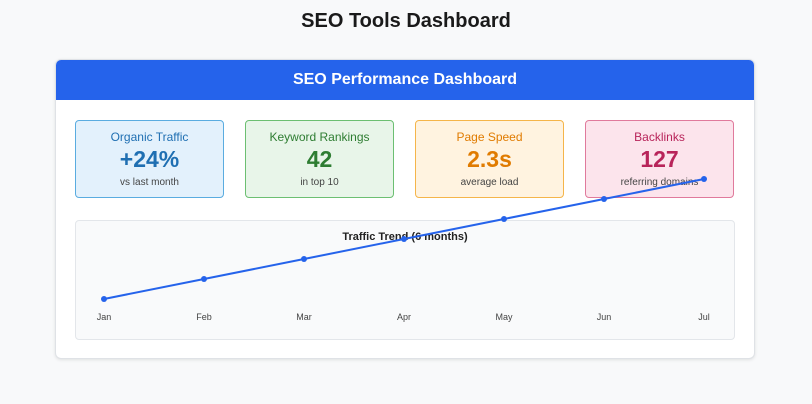  I want to click on organic-traffic-sub: vs last month, so click(149, 182).